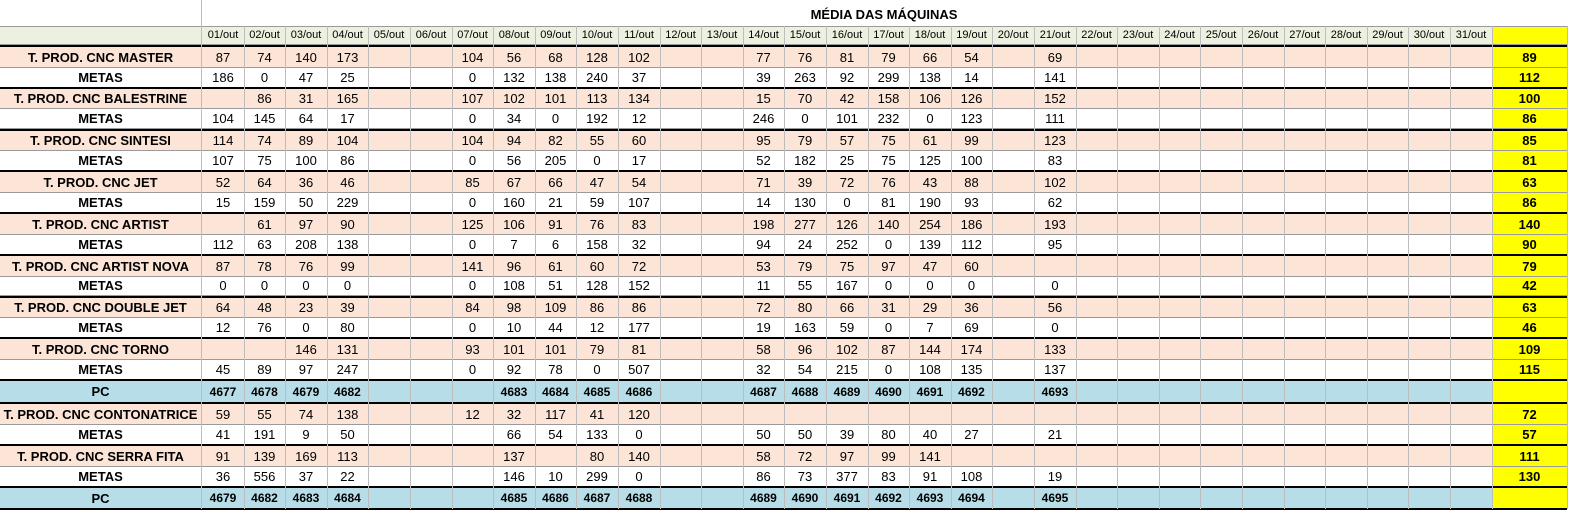  I want to click on production-row-cell: 58, so click(763, 349).